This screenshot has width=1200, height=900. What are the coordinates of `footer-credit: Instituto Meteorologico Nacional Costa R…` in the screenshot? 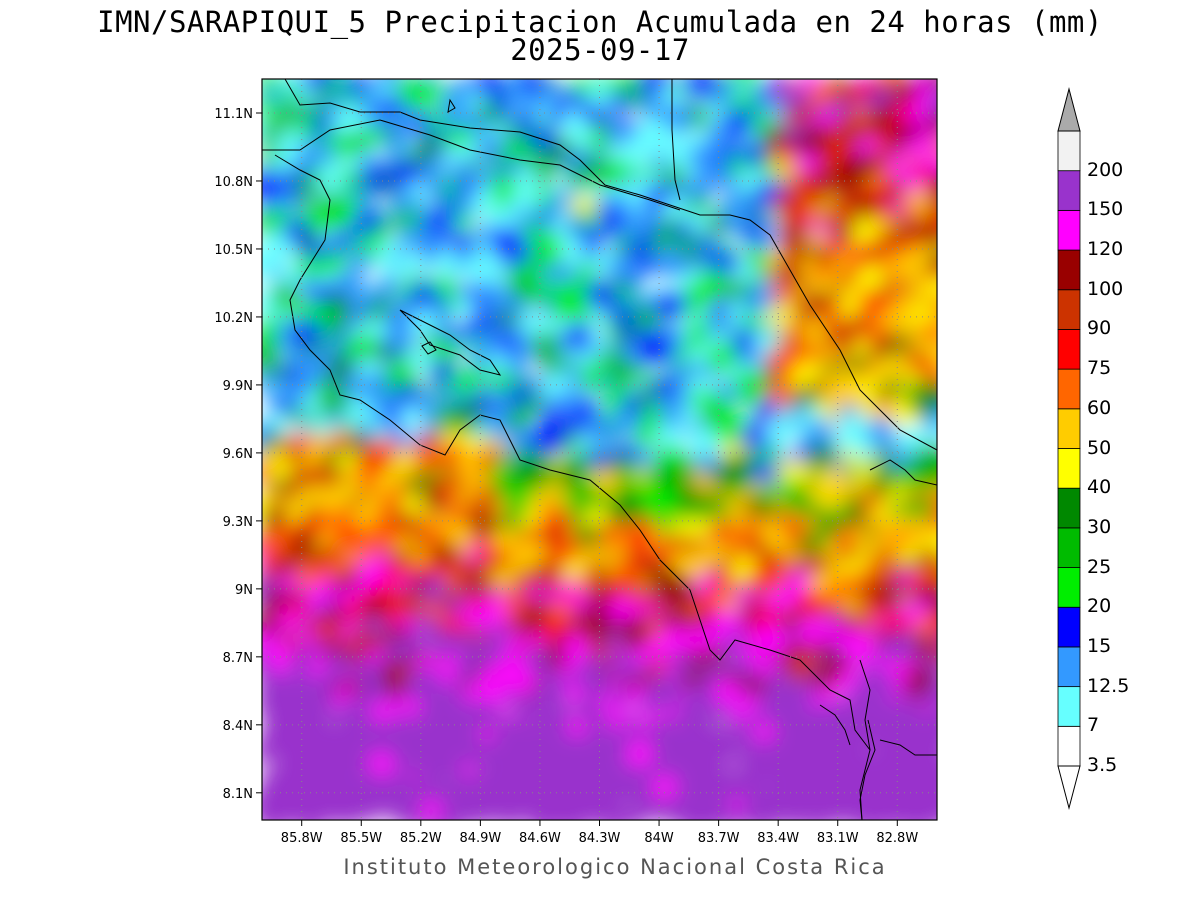 It's located at (615, 867).